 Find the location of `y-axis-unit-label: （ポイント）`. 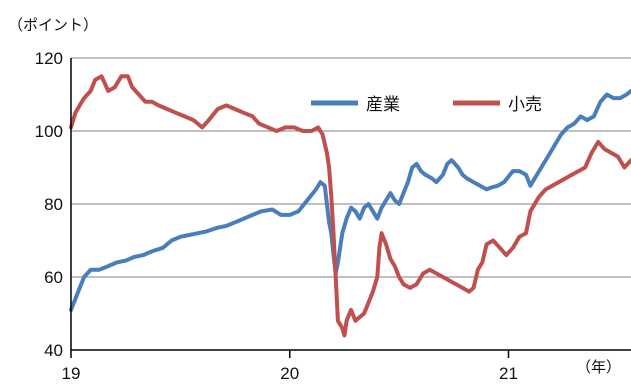

y-axis-unit-label: （ポイント） is located at coordinates (53, 25).